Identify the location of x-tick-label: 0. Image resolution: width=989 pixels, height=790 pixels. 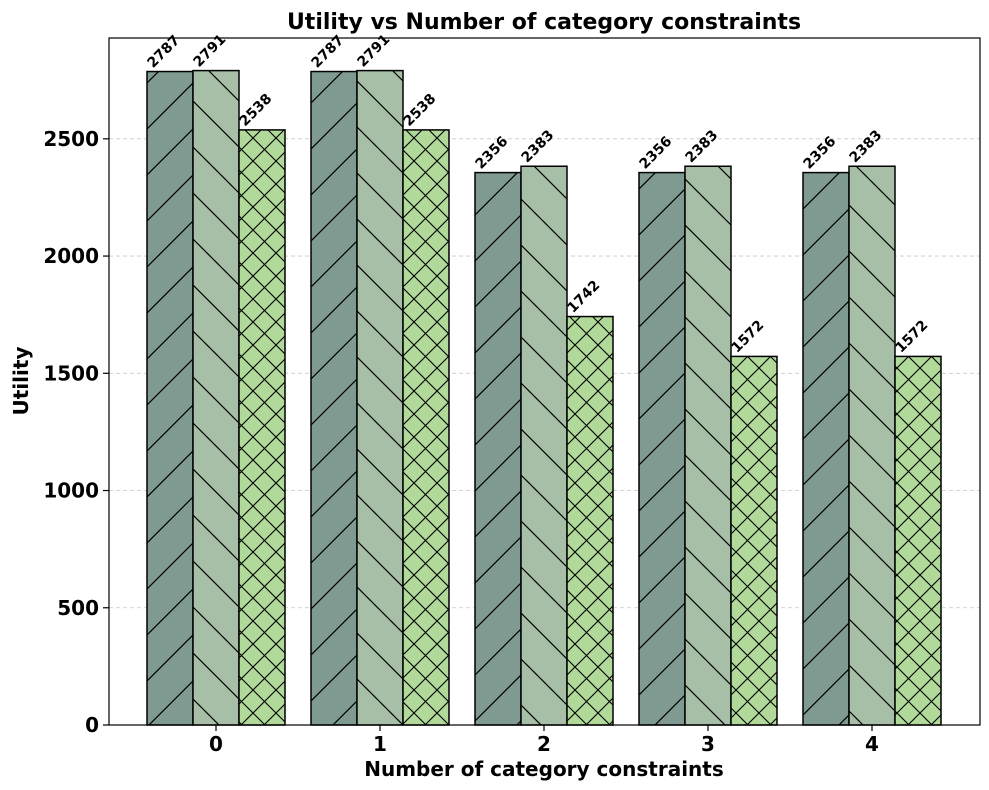
(216, 744).